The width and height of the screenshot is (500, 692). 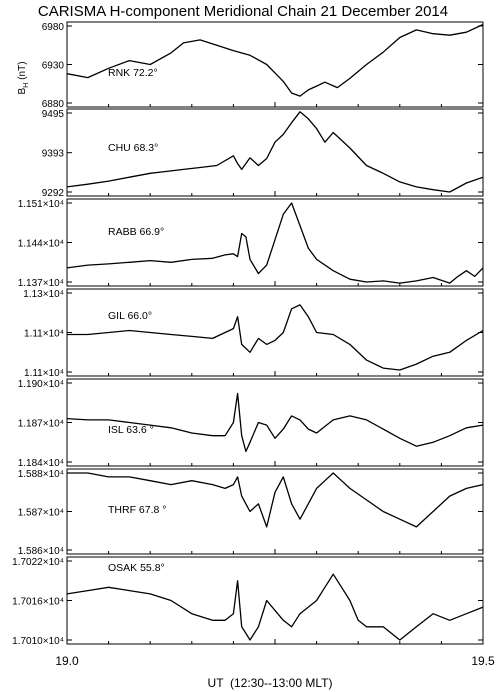 What do you see at coordinates (53, 193) in the screenshot?
I see `y-tick-label: 9292` at bounding box center [53, 193].